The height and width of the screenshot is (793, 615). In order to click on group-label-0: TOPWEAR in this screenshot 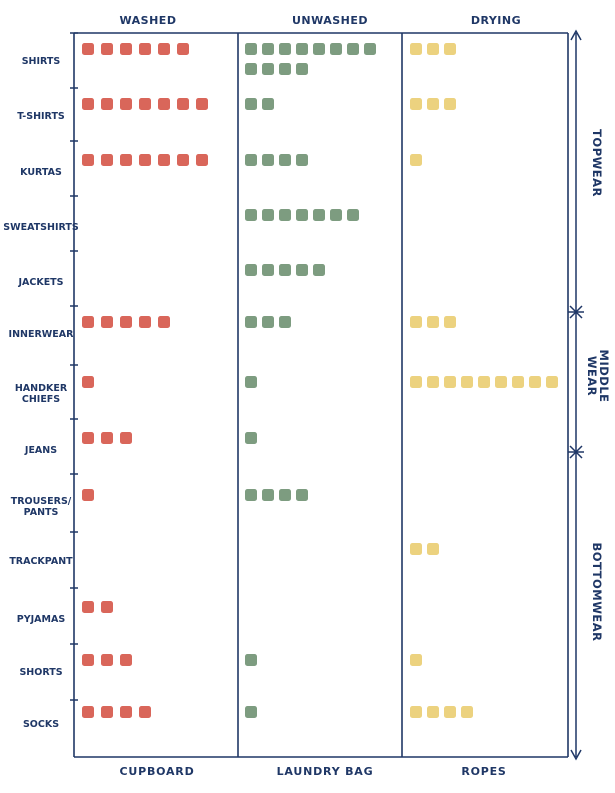, I will do `click(597, 163)`.